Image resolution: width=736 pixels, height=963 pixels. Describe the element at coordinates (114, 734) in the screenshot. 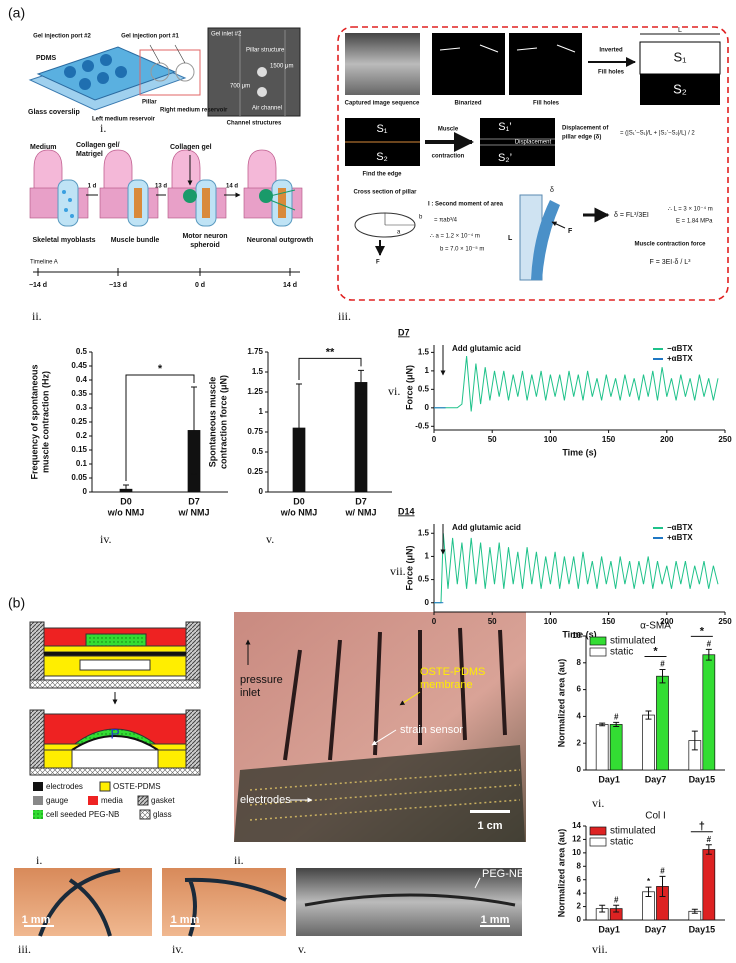

I see `pressure-label: P` at that location.